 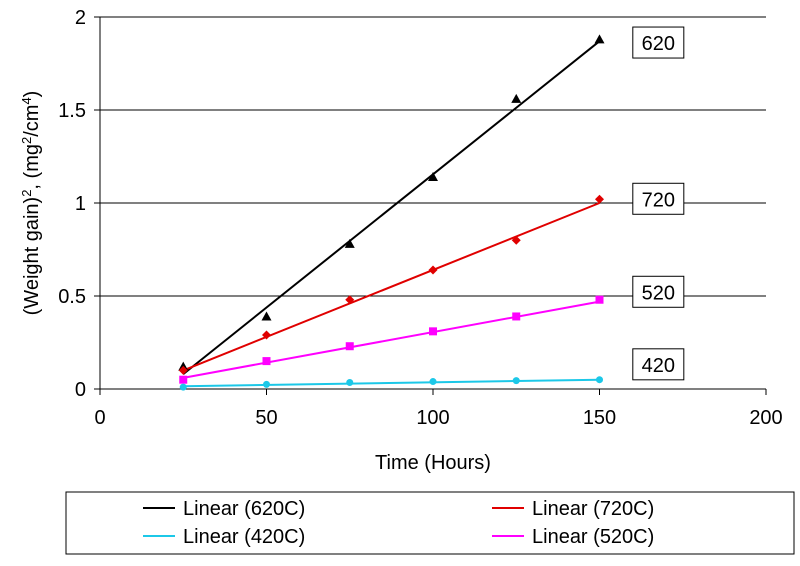 What do you see at coordinates (244, 509) in the screenshot?
I see `legend-label: Linear (620C)` at bounding box center [244, 509].